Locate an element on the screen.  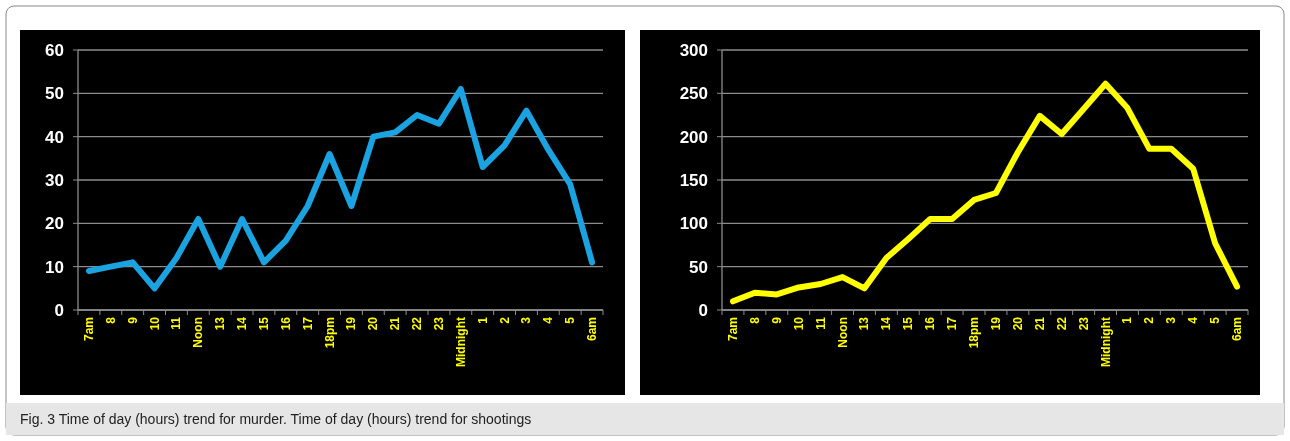
y-tick-label: 40 is located at coordinates (54, 137).